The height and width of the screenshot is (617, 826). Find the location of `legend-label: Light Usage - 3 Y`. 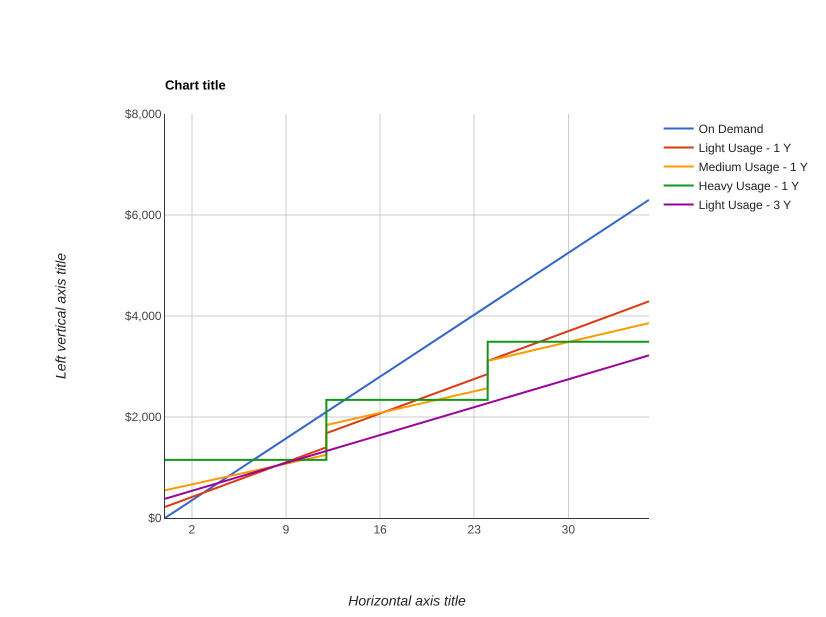

legend-label: Light Usage - 3 Y is located at coordinates (745, 205).